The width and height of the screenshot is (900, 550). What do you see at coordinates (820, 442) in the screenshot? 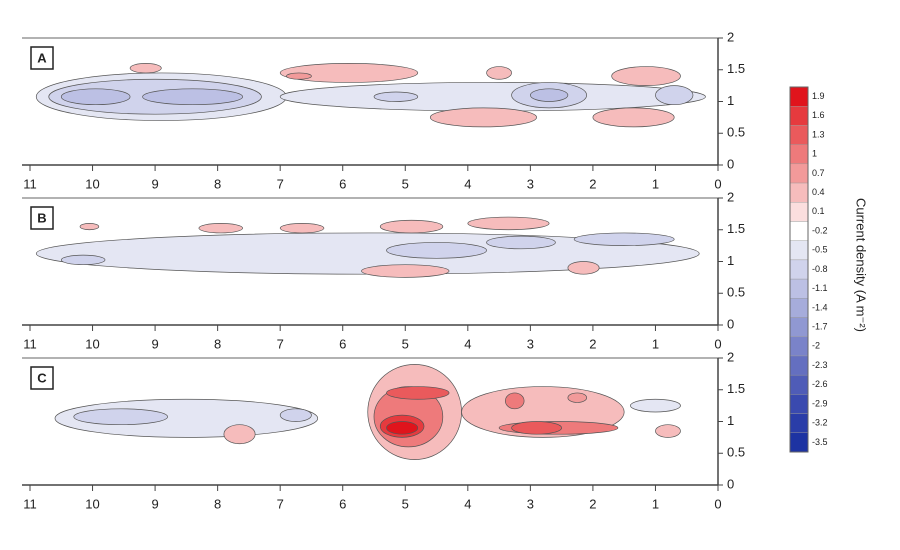
I see `colorbar-label: -3.5` at bounding box center [820, 442].